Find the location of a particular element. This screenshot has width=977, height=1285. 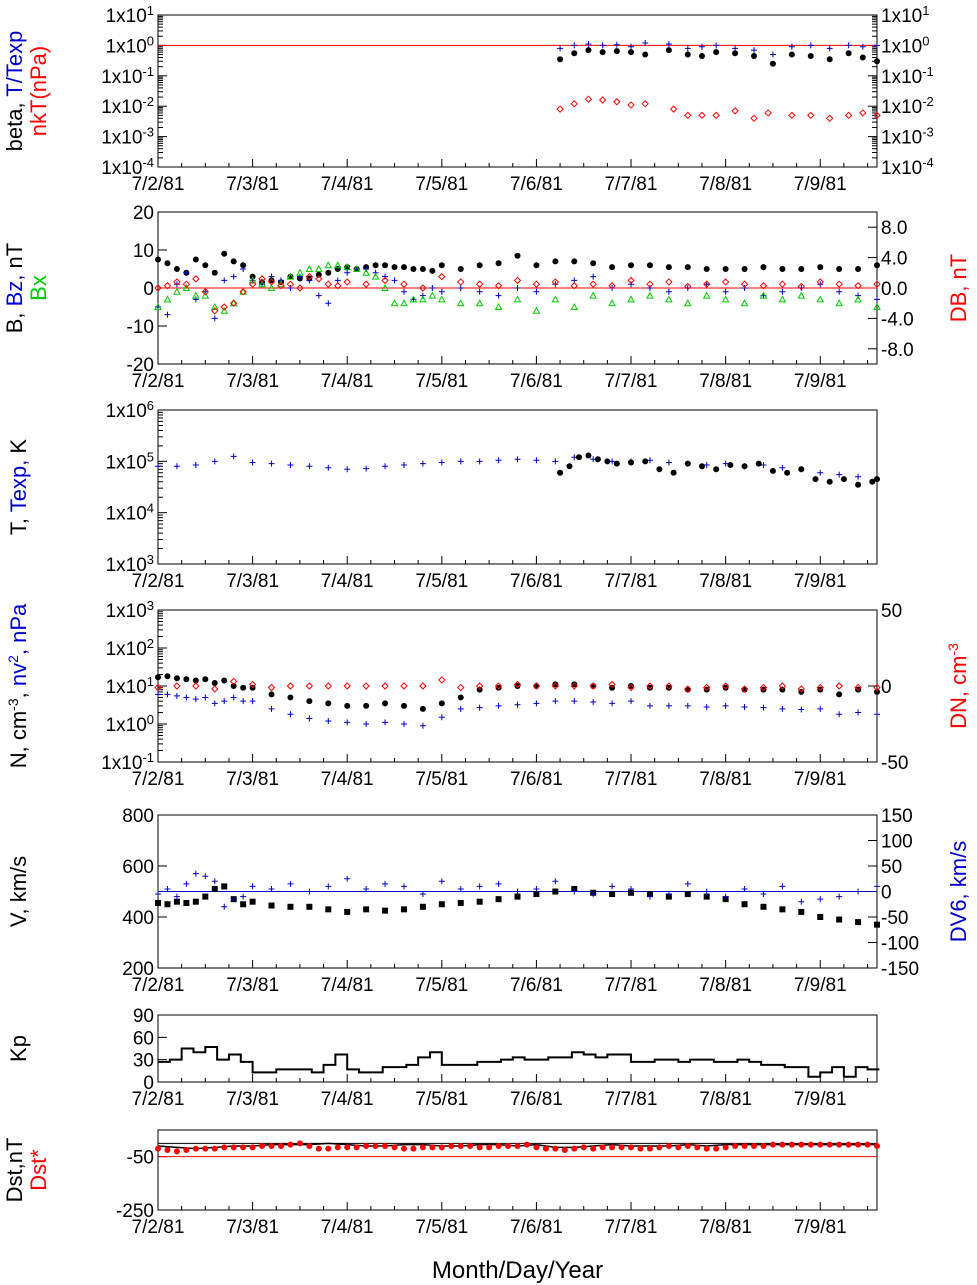

right-axis-label-v: DV6, km/s is located at coordinates (958, 891).